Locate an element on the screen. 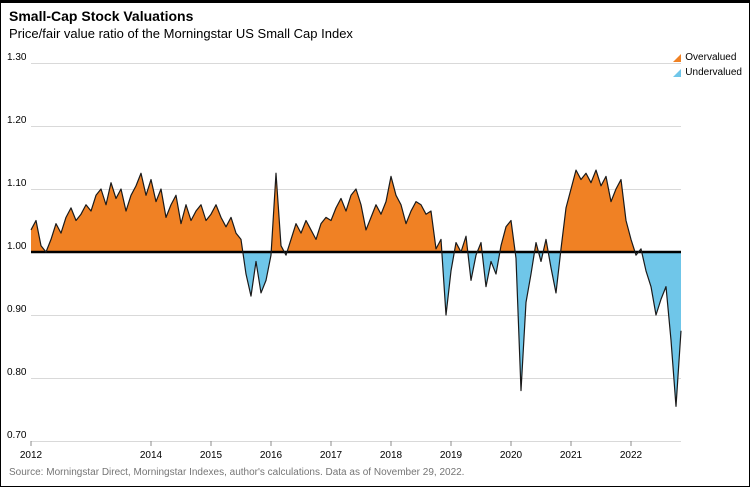  chart-legend: Overvalued Undervalued is located at coordinates (707, 65).